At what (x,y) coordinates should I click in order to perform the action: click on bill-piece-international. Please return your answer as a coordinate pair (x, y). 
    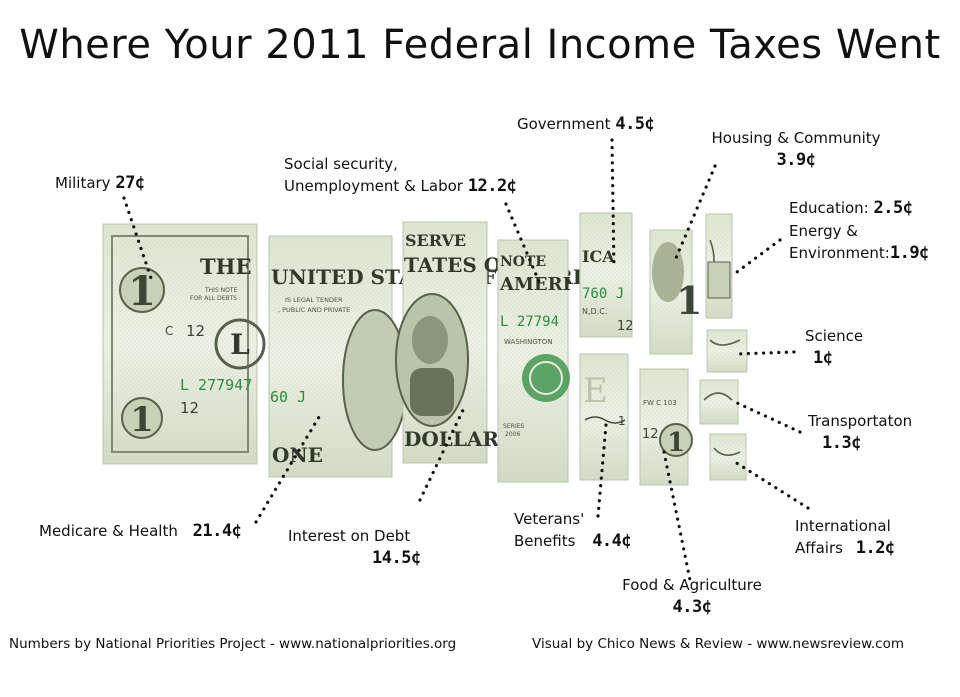
    Looking at the image, I should click on (728, 457).